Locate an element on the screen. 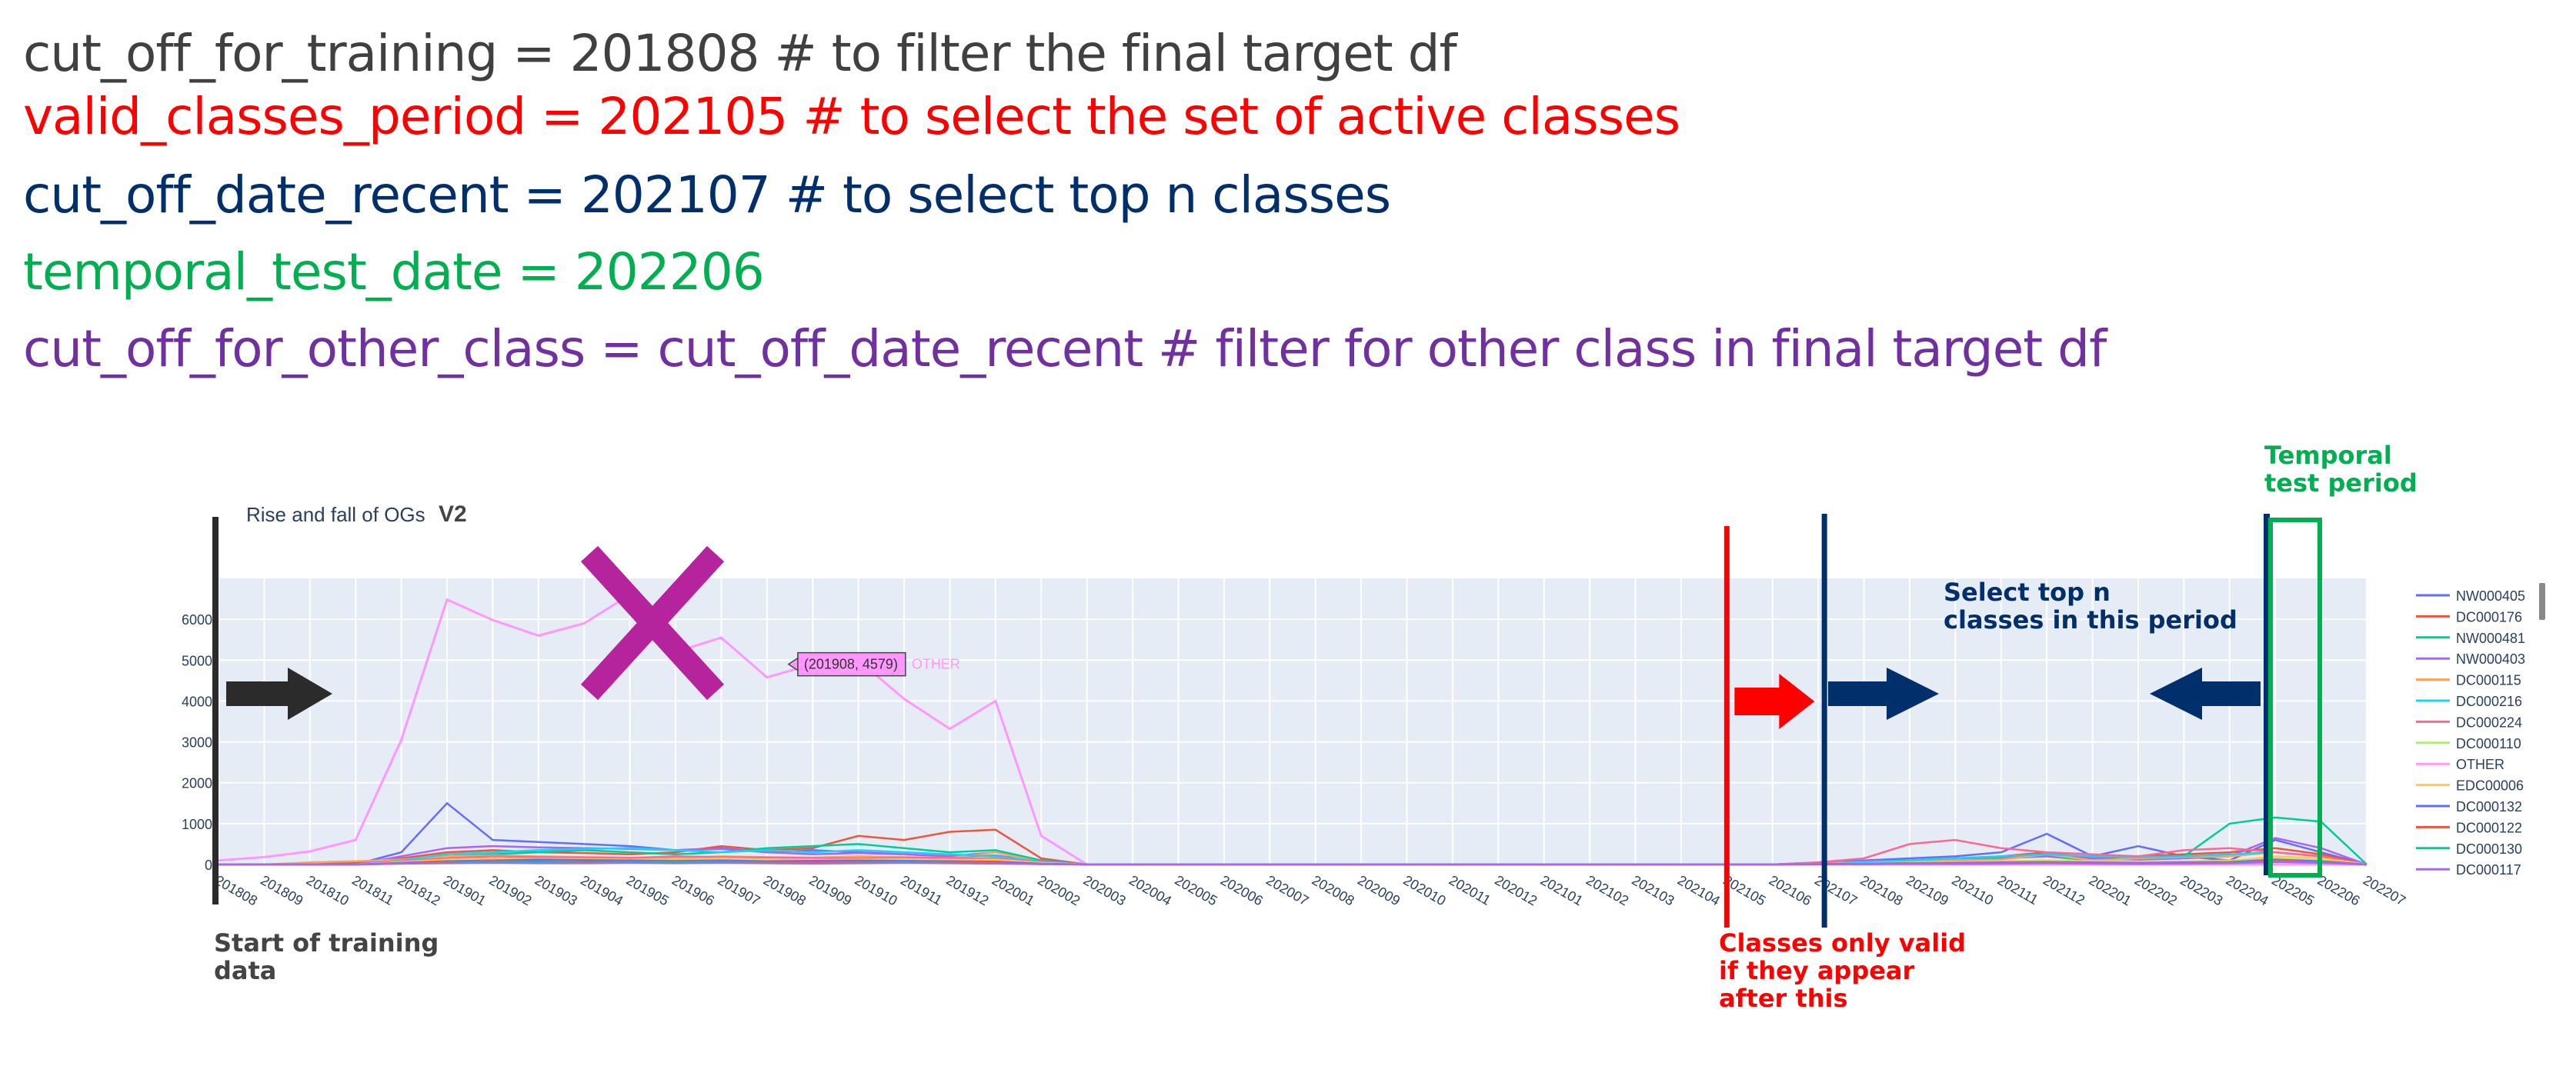  legend-scrollbar is located at coordinates (2542, 601).